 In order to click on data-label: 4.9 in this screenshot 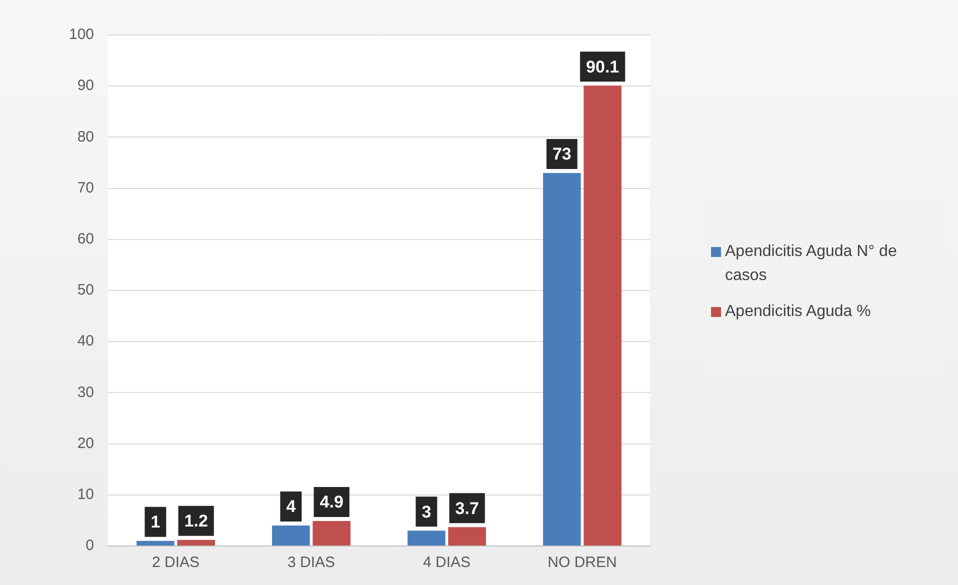, I will do `click(332, 502)`.